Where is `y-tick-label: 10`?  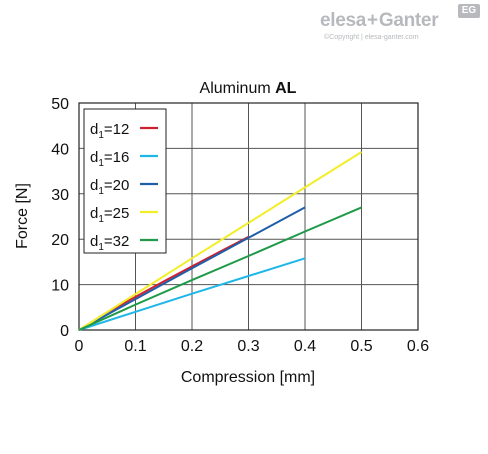
y-tick-label: 10 is located at coordinates (60, 286).